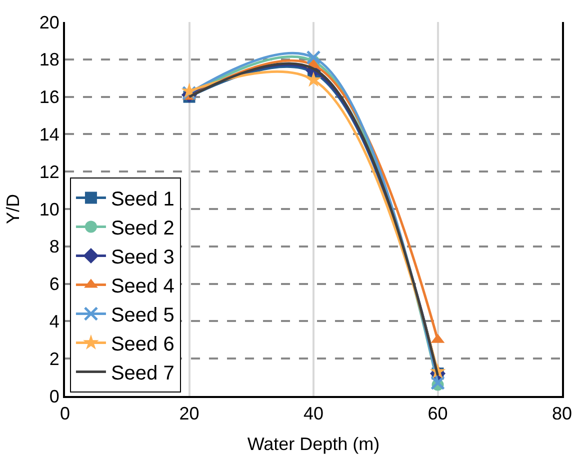 The height and width of the screenshot is (463, 584). Describe the element at coordinates (313, 444) in the screenshot. I see `x-axis-title: Water Depth (m)` at that location.